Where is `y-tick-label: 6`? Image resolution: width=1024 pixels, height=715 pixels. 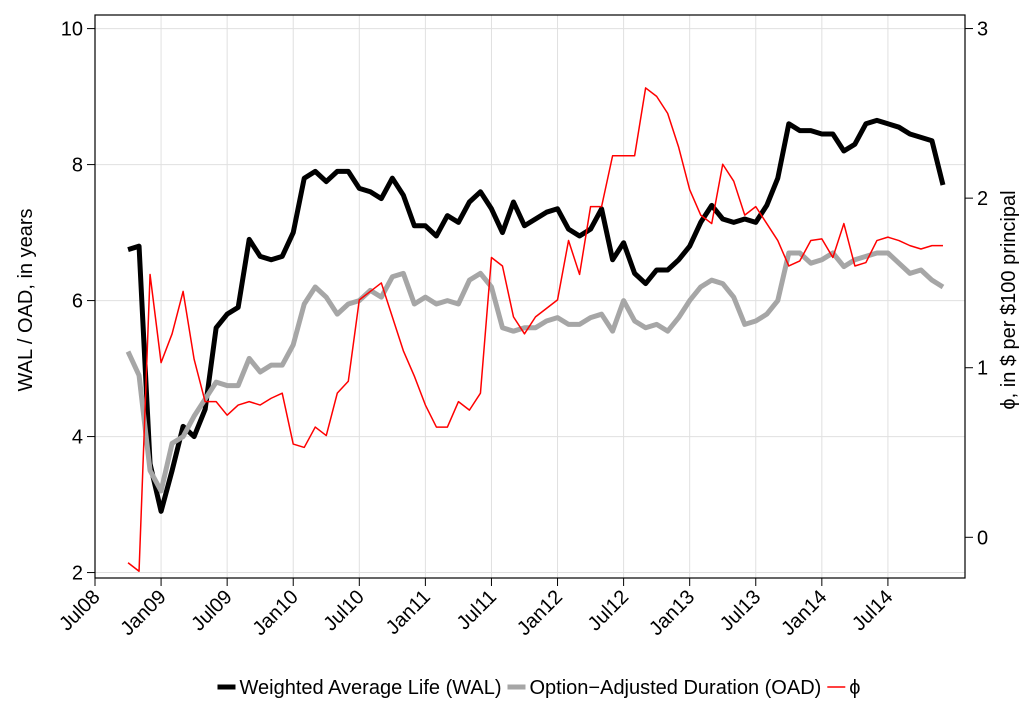 y-tick-label: 6 is located at coordinates (77, 302).